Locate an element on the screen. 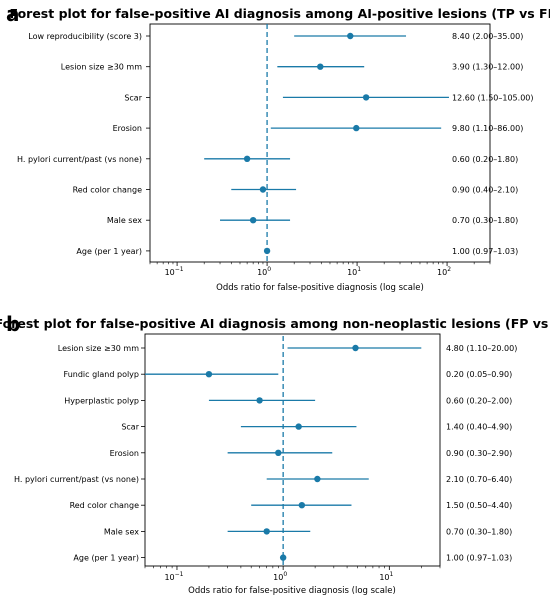  panel-b-x-ticks: 10⁻¹ 10⁰ 10¹ is located at coordinates (292, 574).